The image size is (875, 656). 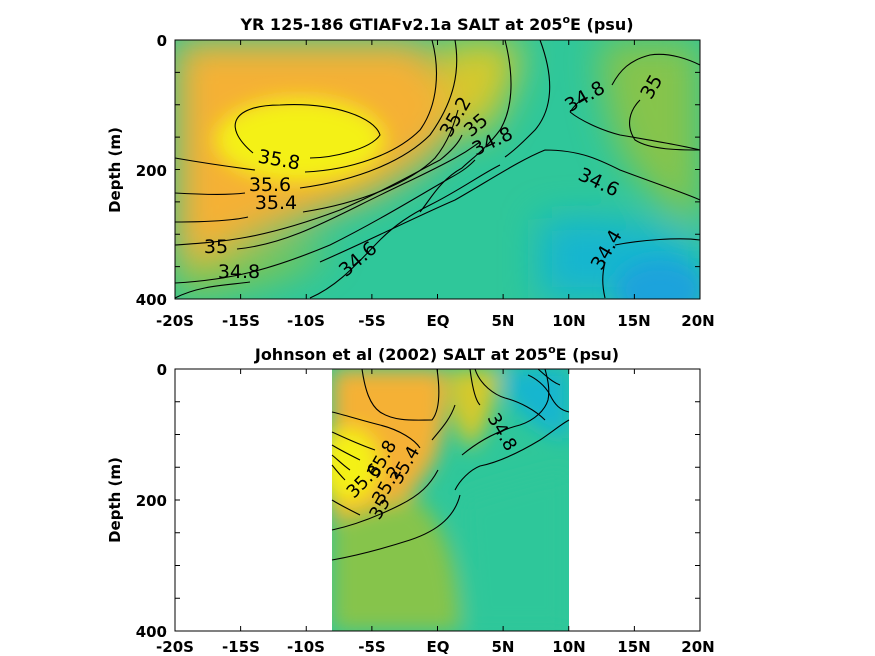 What do you see at coordinates (239, 272) in the screenshot?
I see `contour-label: 34.8` at bounding box center [239, 272].